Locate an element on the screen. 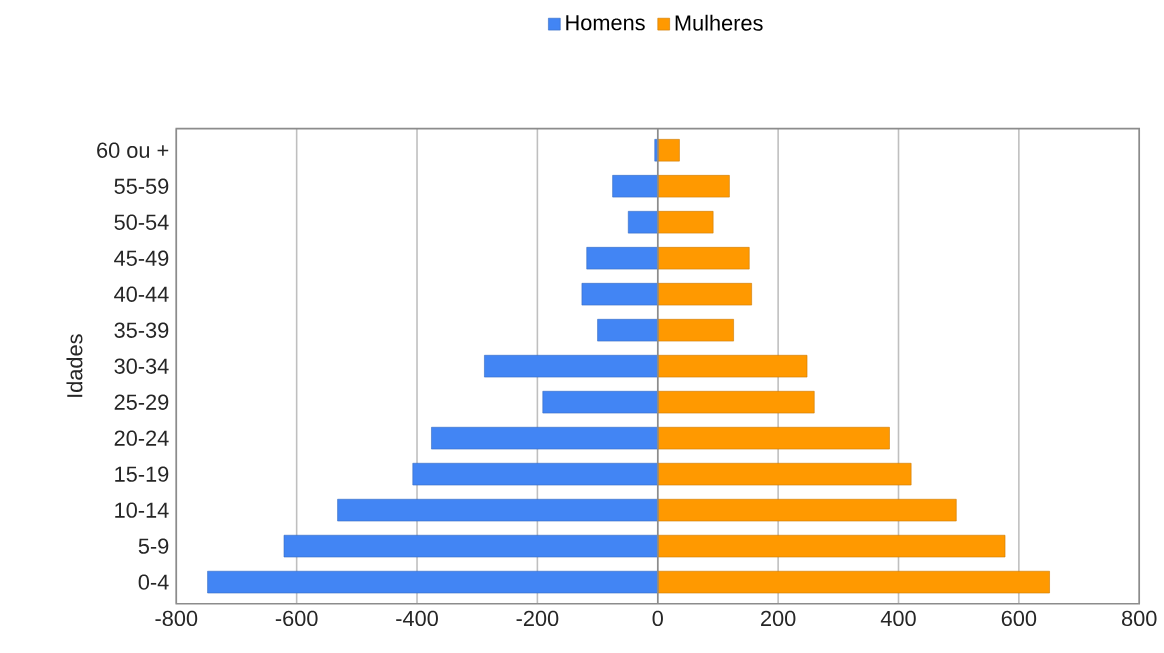 The image size is (1164, 653). x-tick-label: -800 is located at coordinates (176, 618).